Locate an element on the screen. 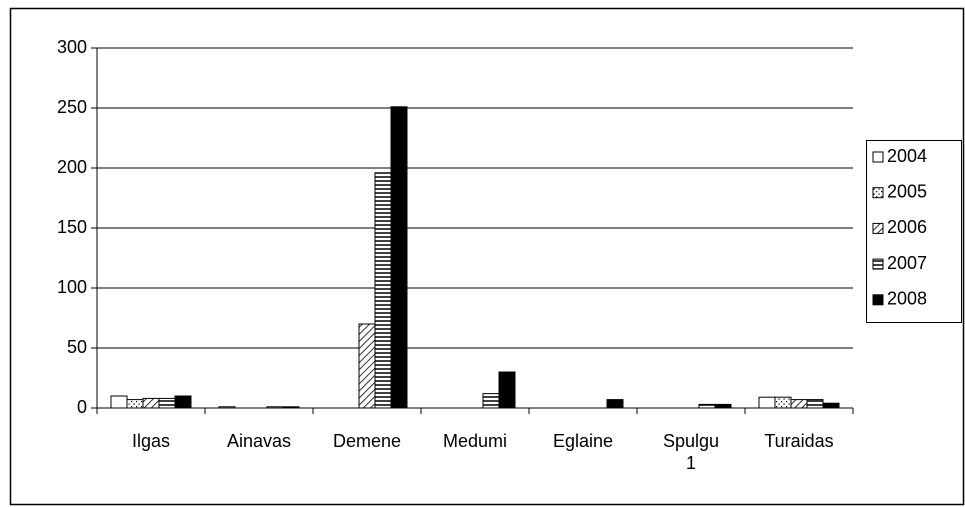  y-tick-label: 100 is located at coordinates (72, 287).